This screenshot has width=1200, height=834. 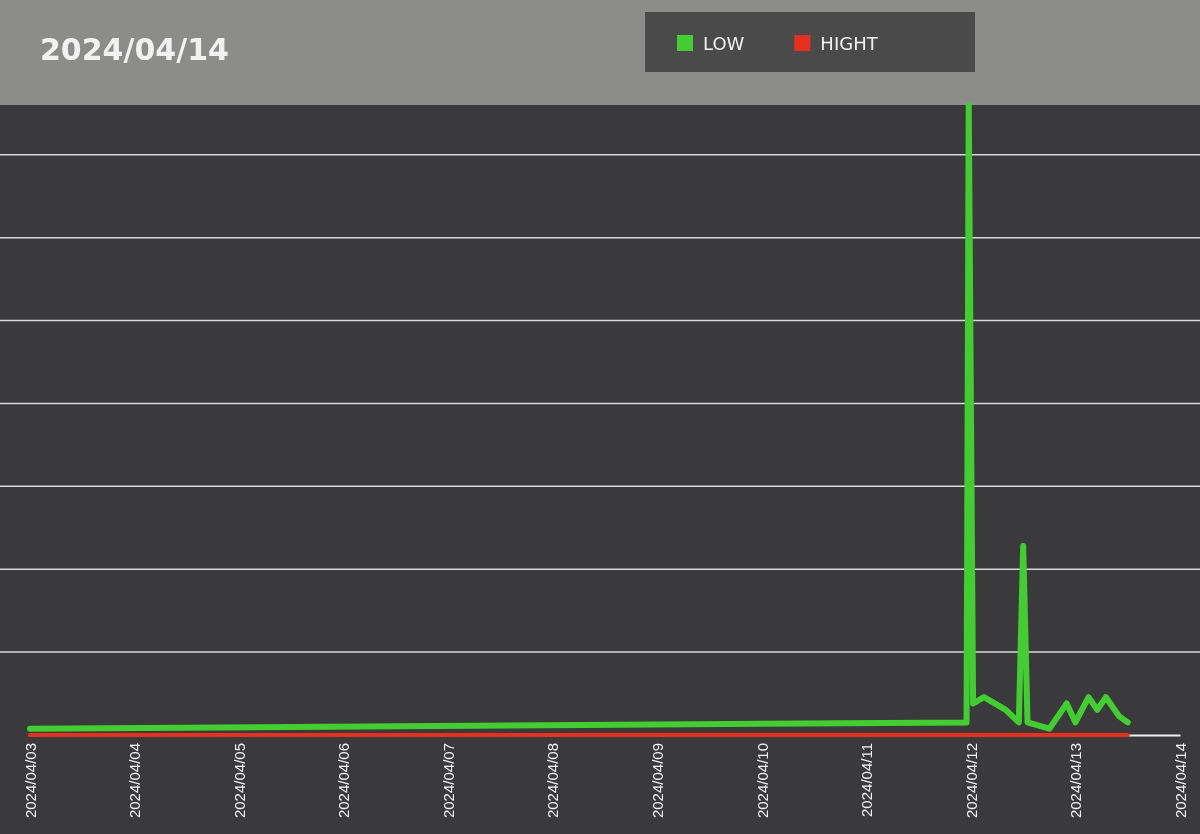 I want to click on x-tick-label: 2024/04/03, so click(x=30, y=781).